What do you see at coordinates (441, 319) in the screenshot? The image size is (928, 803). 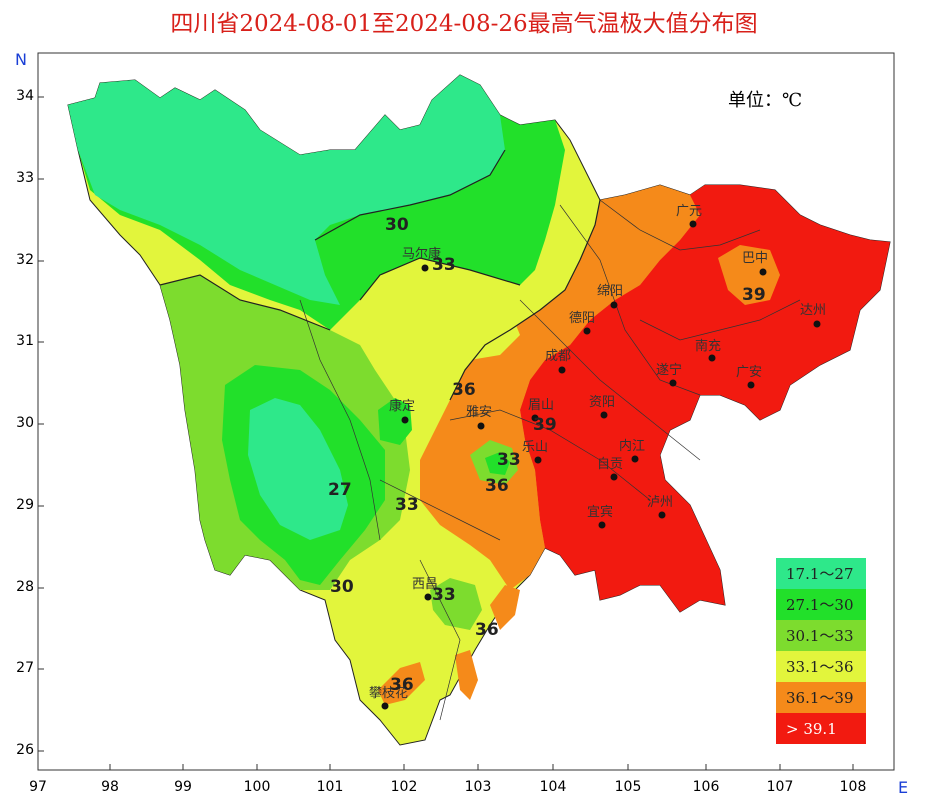 I see `region-maerkang` at bounding box center [441, 319].